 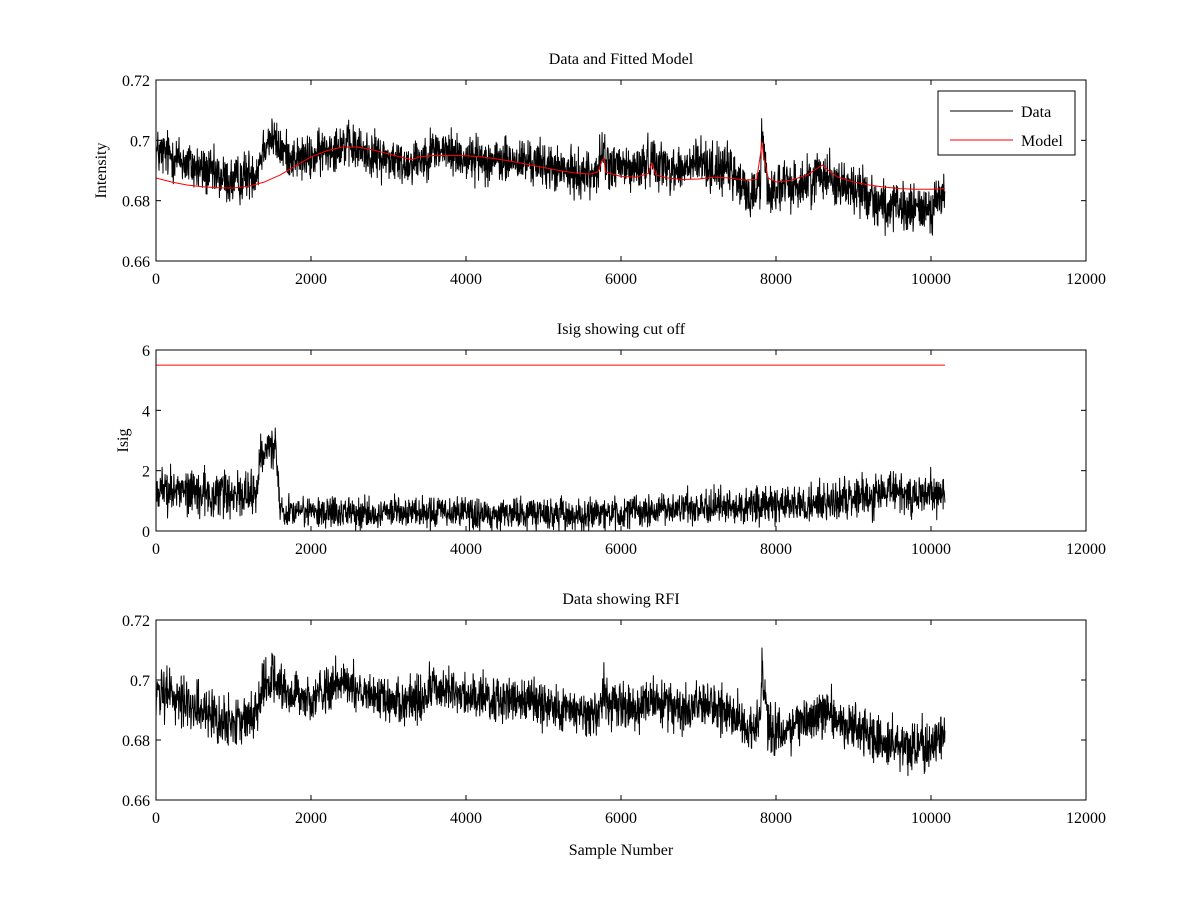 I want to click on legend-label-model: Model, so click(x=1042, y=141).